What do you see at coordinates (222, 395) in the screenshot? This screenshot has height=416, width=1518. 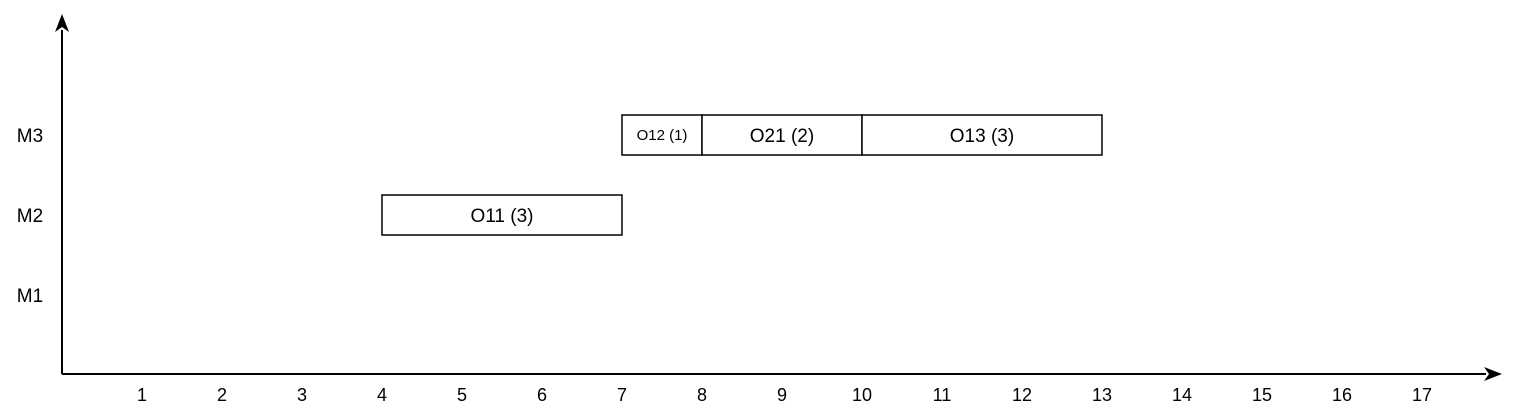 I see `x-tick-label: 2` at bounding box center [222, 395].